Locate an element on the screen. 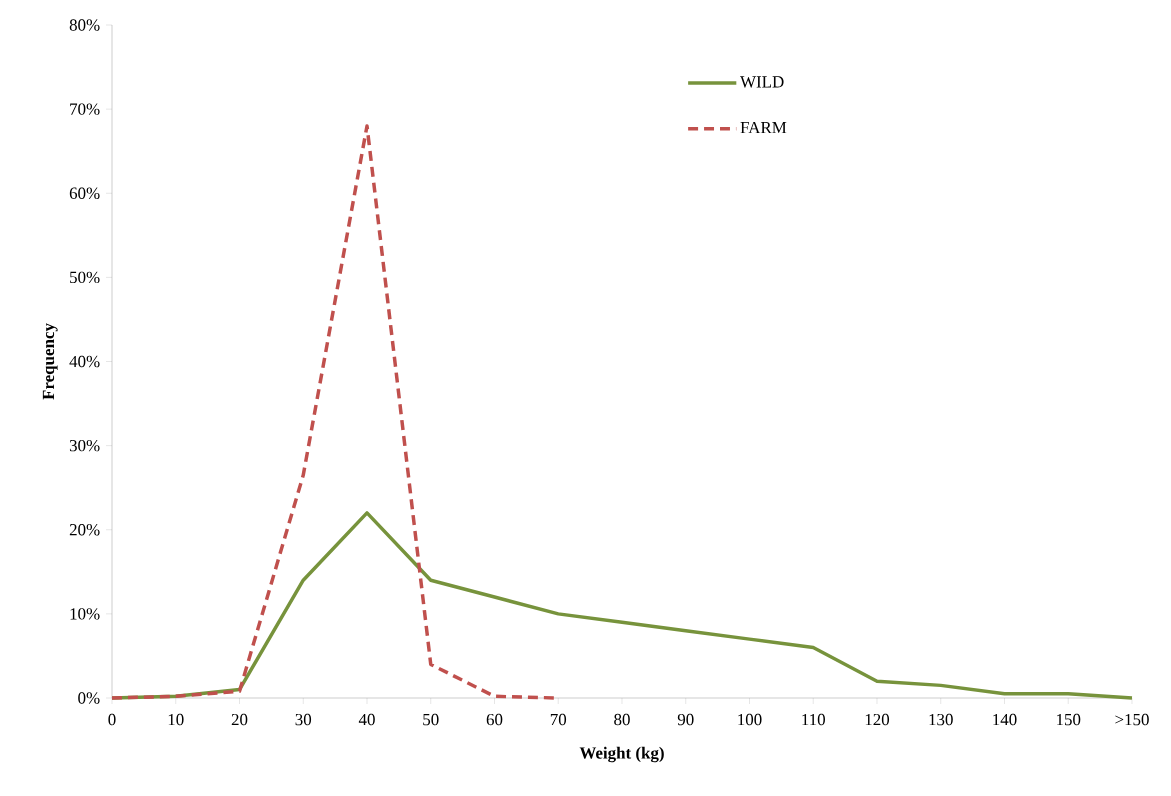 The width and height of the screenshot is (1171, 796). y-tick-label: 0% is located at coordinates (89, 698).